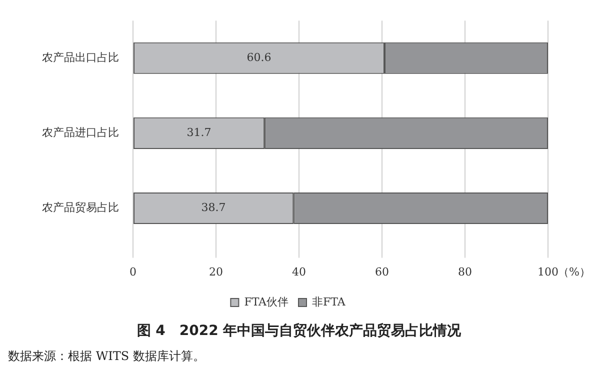 Image resolution: width=598 pixels, height=376 pixels. I want to click on x-axis-title: （%）, so click(574, 272).